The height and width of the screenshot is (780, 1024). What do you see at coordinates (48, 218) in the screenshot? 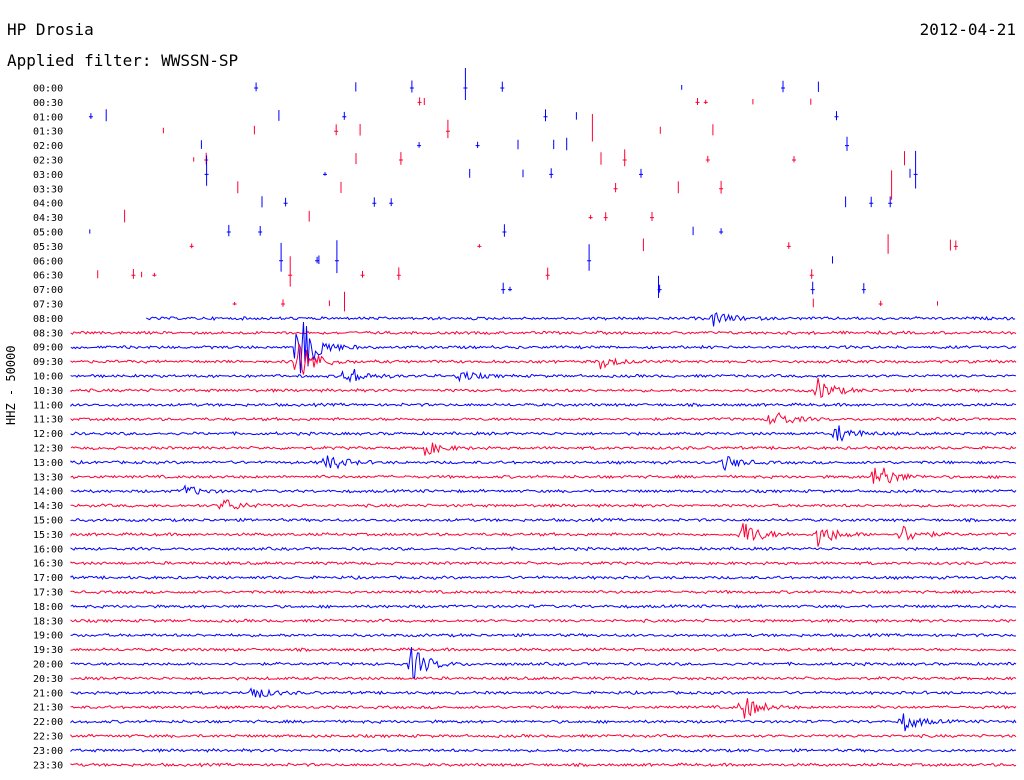
I see `time-tick-label: 04:30` at bounding box center [48, 218].